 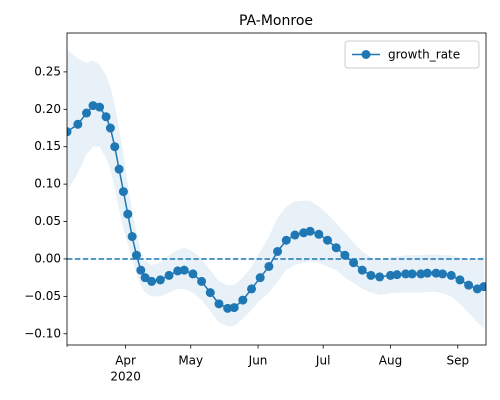 I want to click on legend-box, so click(x=412, y=54).